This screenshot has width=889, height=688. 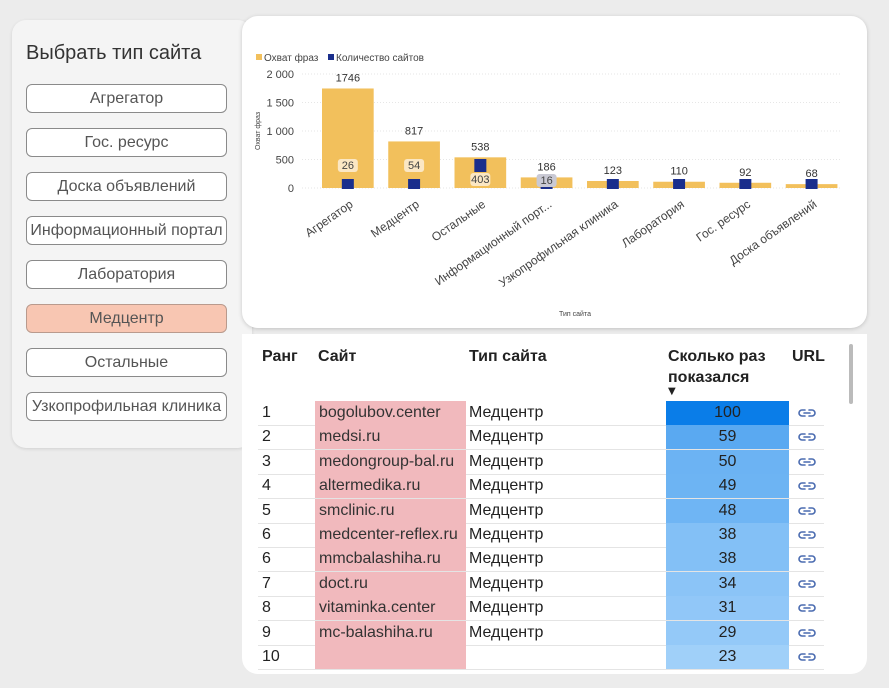 What do you see at coordinates (727, 486) in the screenshot?
I see `count-cell: 49` at bounding box center [727, 486].